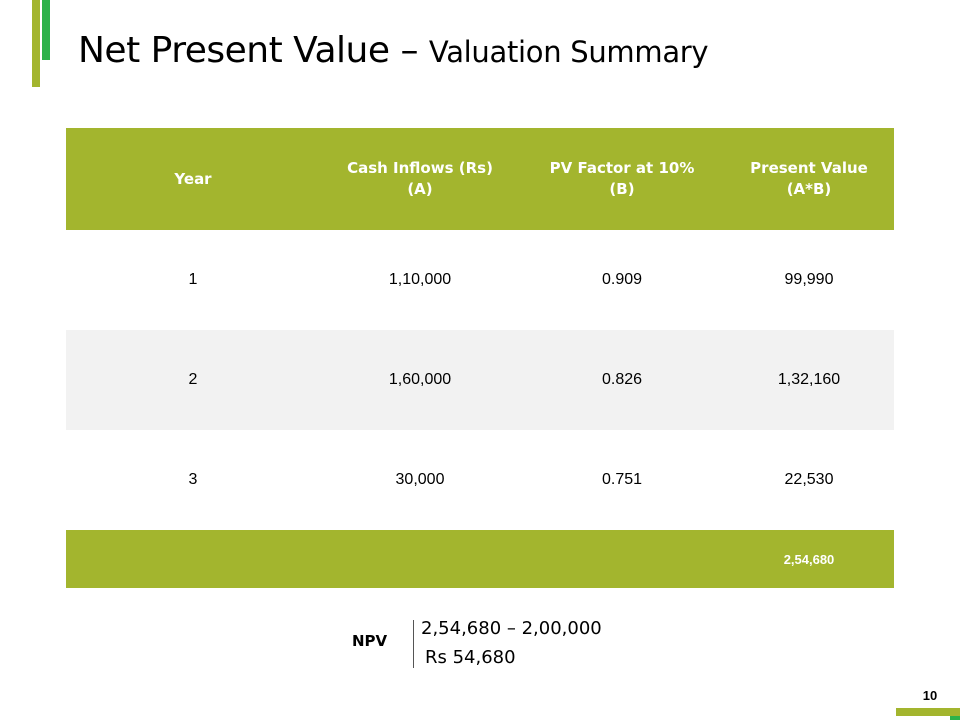 This screenshot has height=720, width=960. What do you see at coordinates (930, 695) in the screenshot?
I see `page-number: 10` at bounding box center [930, 695].